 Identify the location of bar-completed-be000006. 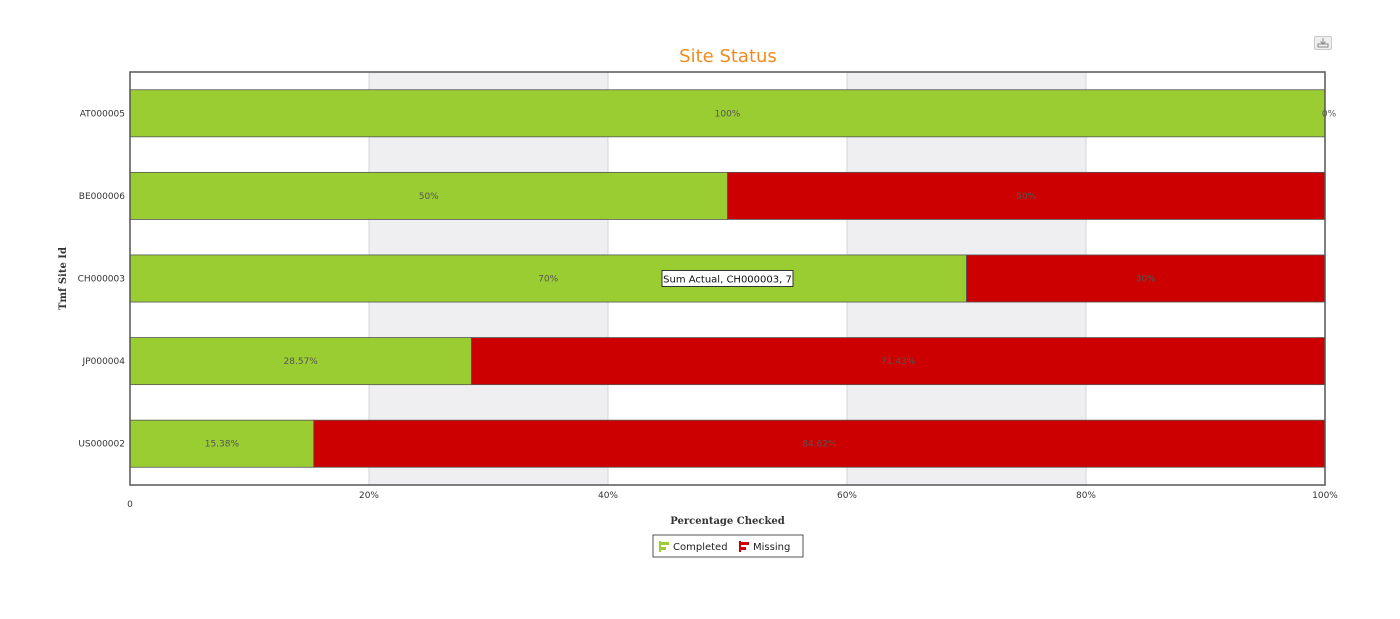
(428, 195).